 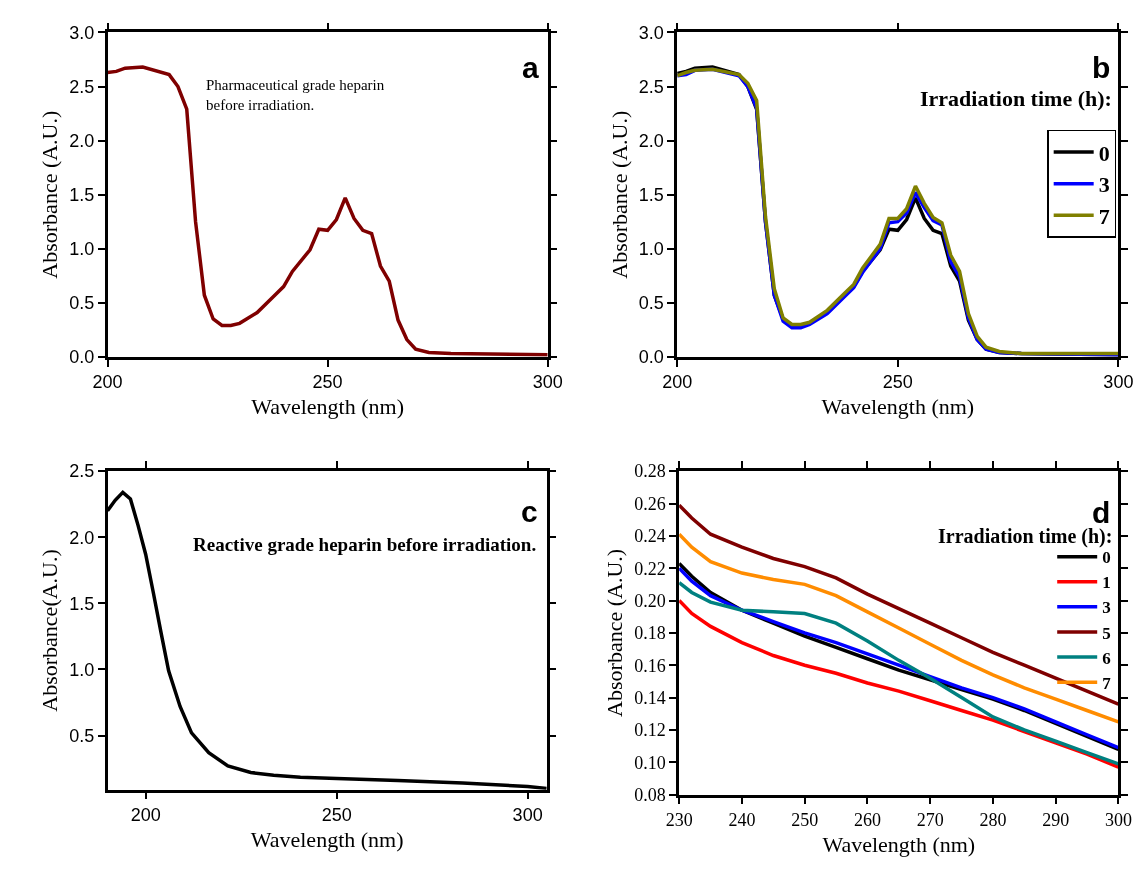 What do you see at coordinates (679, 819) in the screenshot?
I see `x-tick-label: 230` at bounding box center [679, 819].